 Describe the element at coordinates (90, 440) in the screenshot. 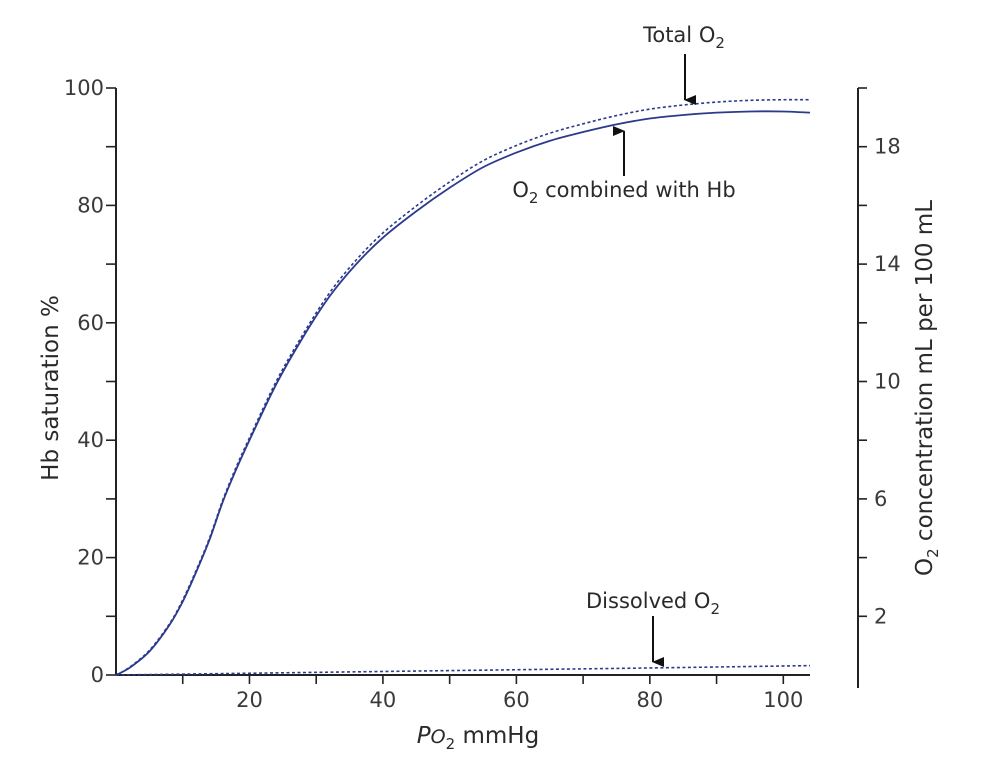

I see `y-tick-label-40: 40` at that location.